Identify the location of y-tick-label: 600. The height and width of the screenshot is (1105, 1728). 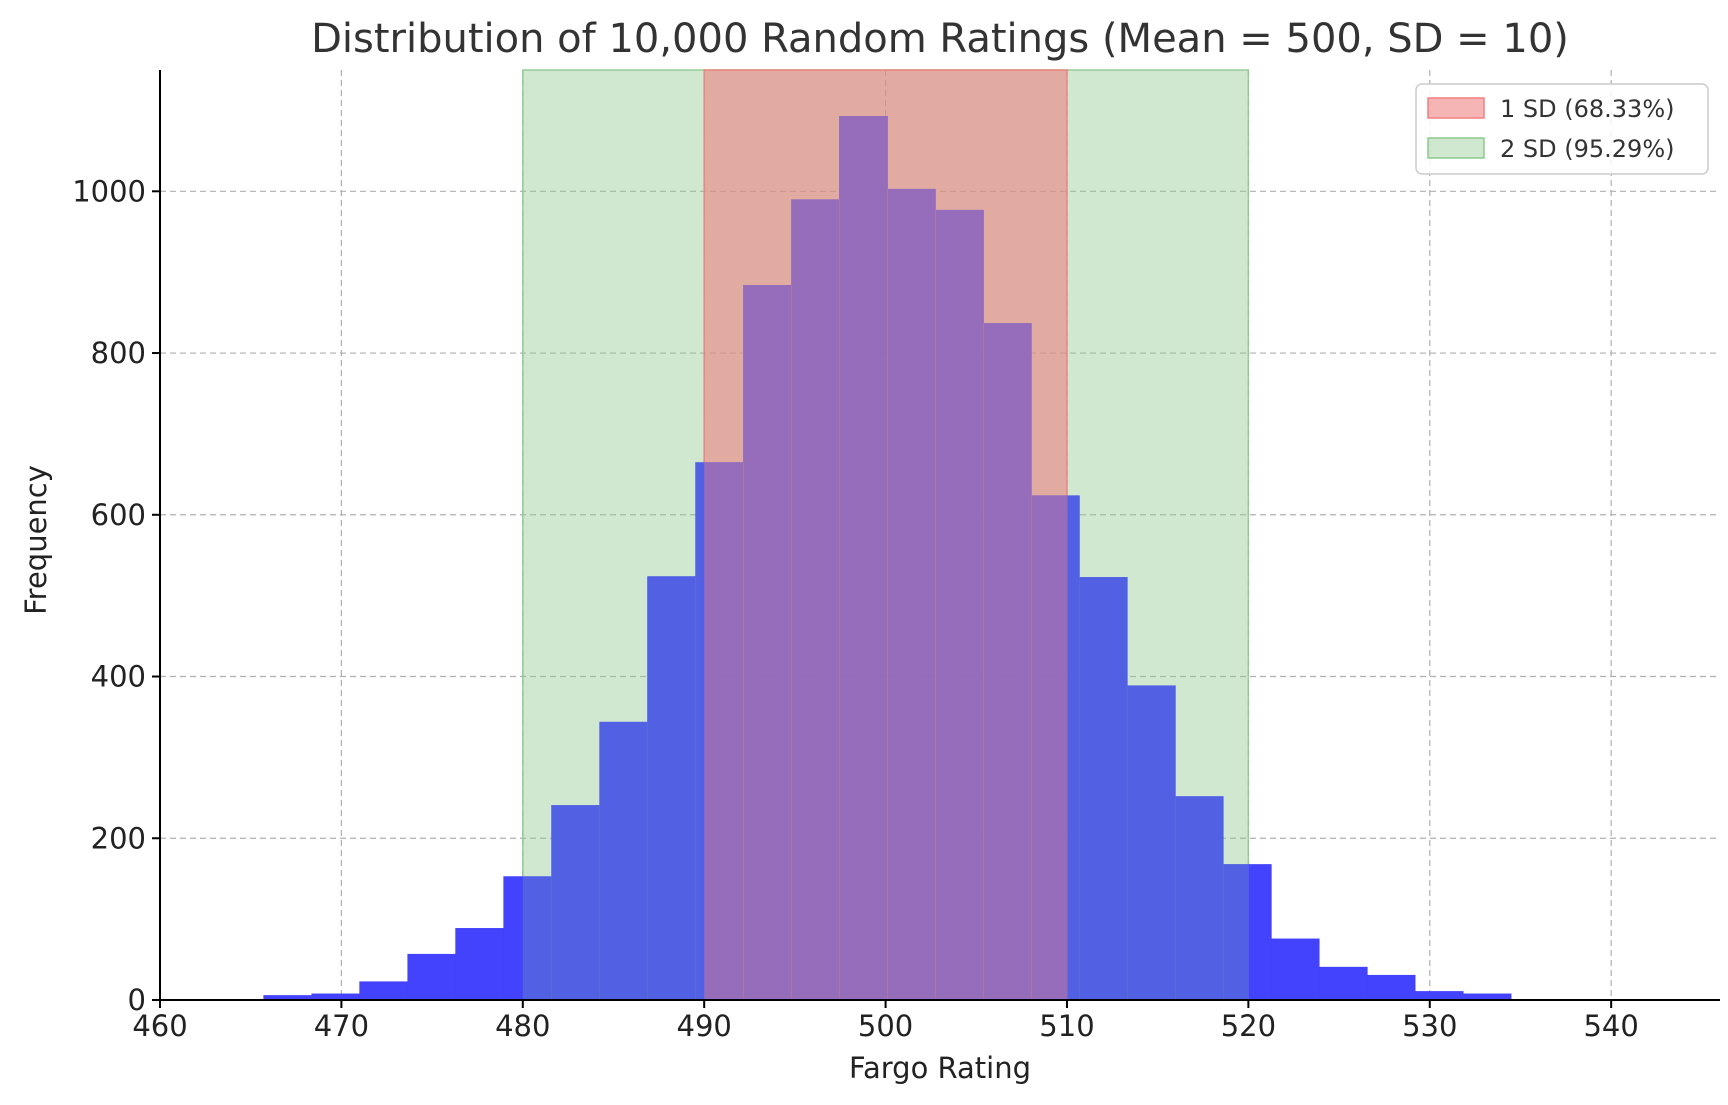
(118, 515).